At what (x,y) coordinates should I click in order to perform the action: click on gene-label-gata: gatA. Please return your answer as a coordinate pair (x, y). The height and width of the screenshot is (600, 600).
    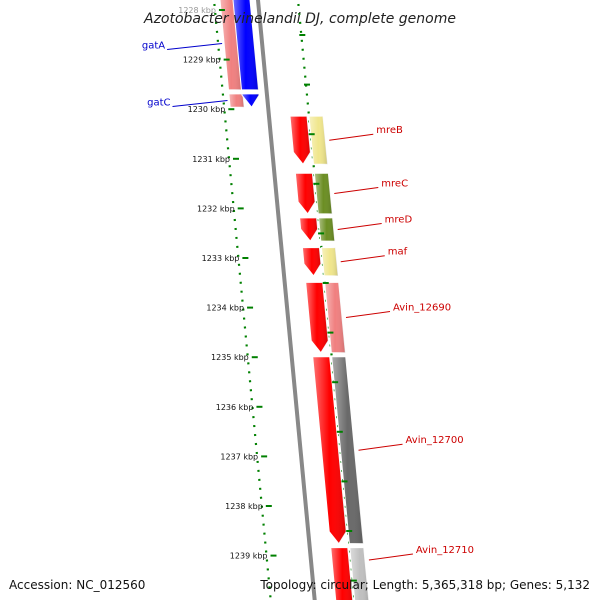
    Looking at the image, I should click on (182, 45).